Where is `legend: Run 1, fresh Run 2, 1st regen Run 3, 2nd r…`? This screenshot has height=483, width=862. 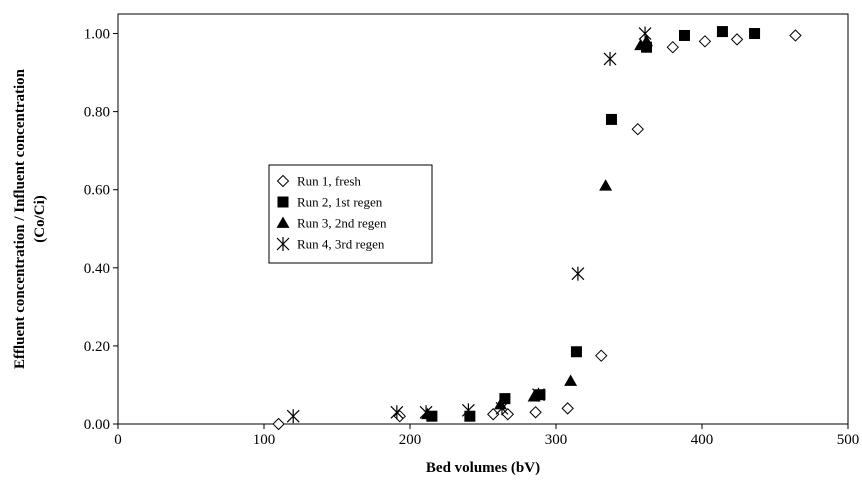 legend: Run 1, fresh Run 2, 1st regen Run 3, 2nd r… is located at coordinates (350, 214).